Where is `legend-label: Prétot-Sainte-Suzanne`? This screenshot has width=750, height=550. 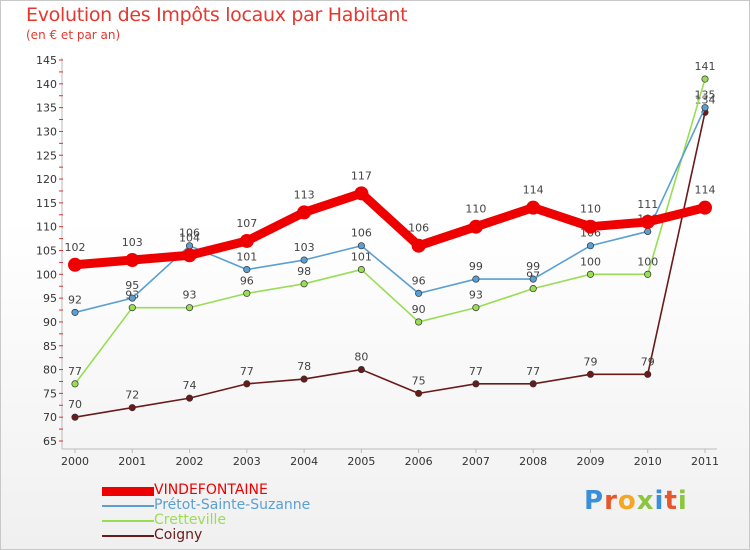 legend-label: Prétot-Sainte-Suzanne is located at coordinates (232, 505).